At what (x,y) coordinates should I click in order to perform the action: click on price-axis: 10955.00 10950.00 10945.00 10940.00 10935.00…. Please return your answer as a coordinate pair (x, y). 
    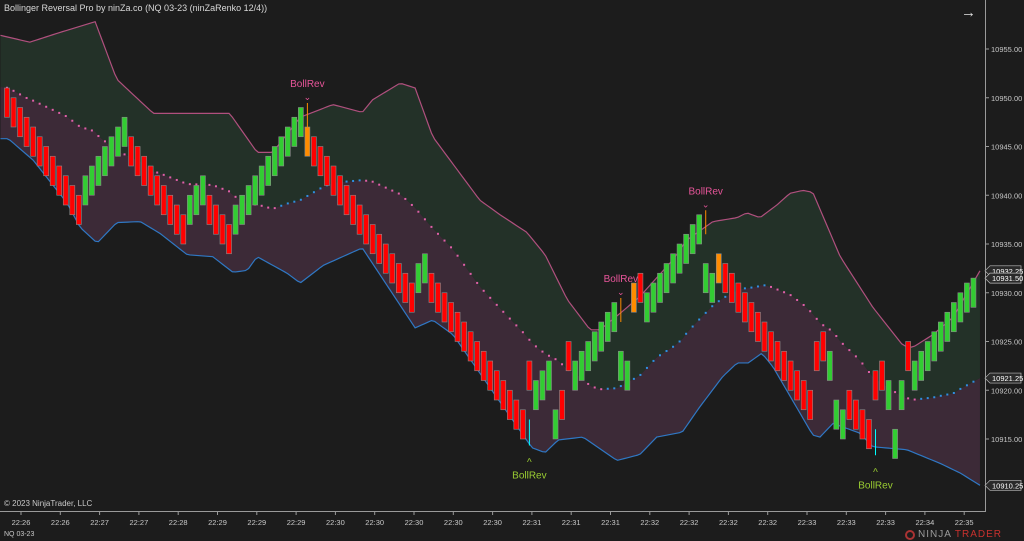
    Looking at the image, I should click on (1003, 268).